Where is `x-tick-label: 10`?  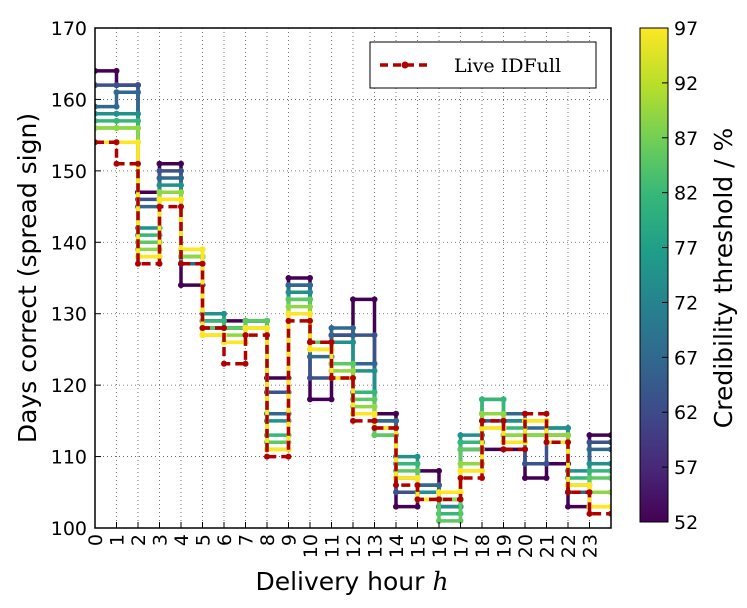
x-tick-label: 10 is located at coordinates (311, 546).